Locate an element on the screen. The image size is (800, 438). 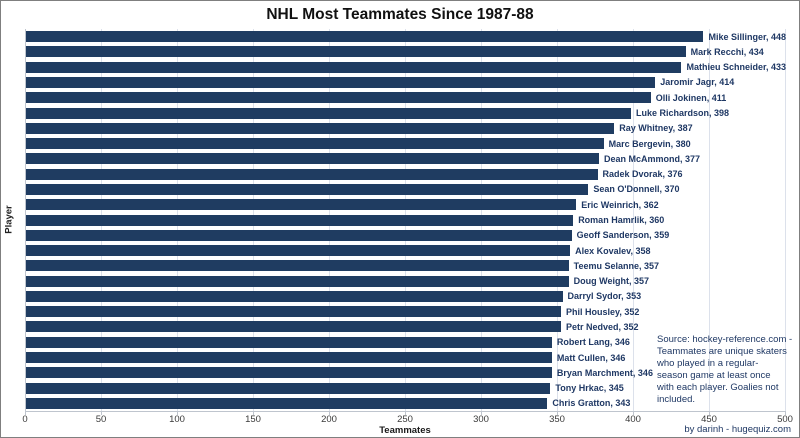
y-axis-title: Player is located at coordinates (9, 219).